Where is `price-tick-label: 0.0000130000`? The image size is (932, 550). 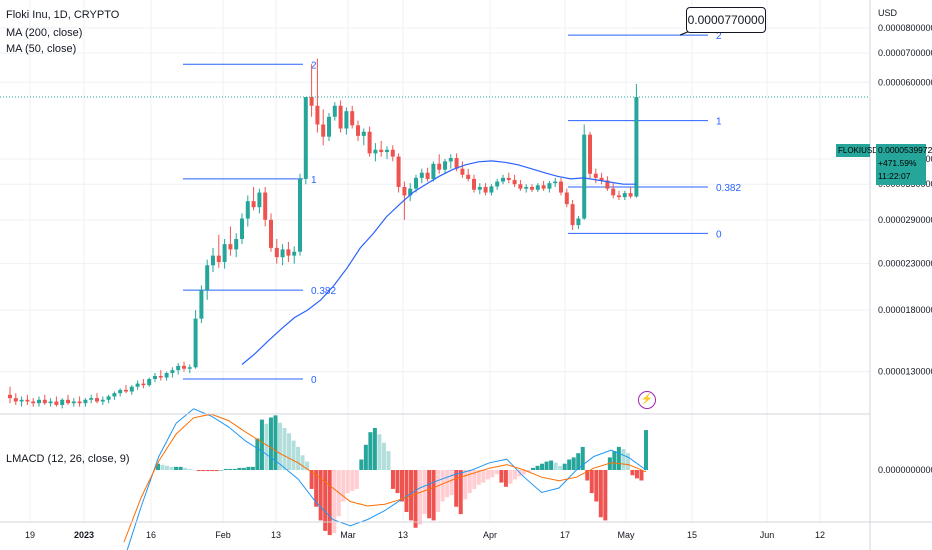 price-tick-label: 0.0000130000 is located at coordinates (905, 372).